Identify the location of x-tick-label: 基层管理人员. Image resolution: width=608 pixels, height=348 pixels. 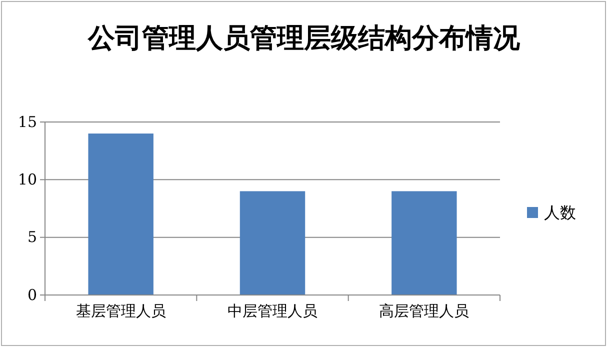
(121, 311).